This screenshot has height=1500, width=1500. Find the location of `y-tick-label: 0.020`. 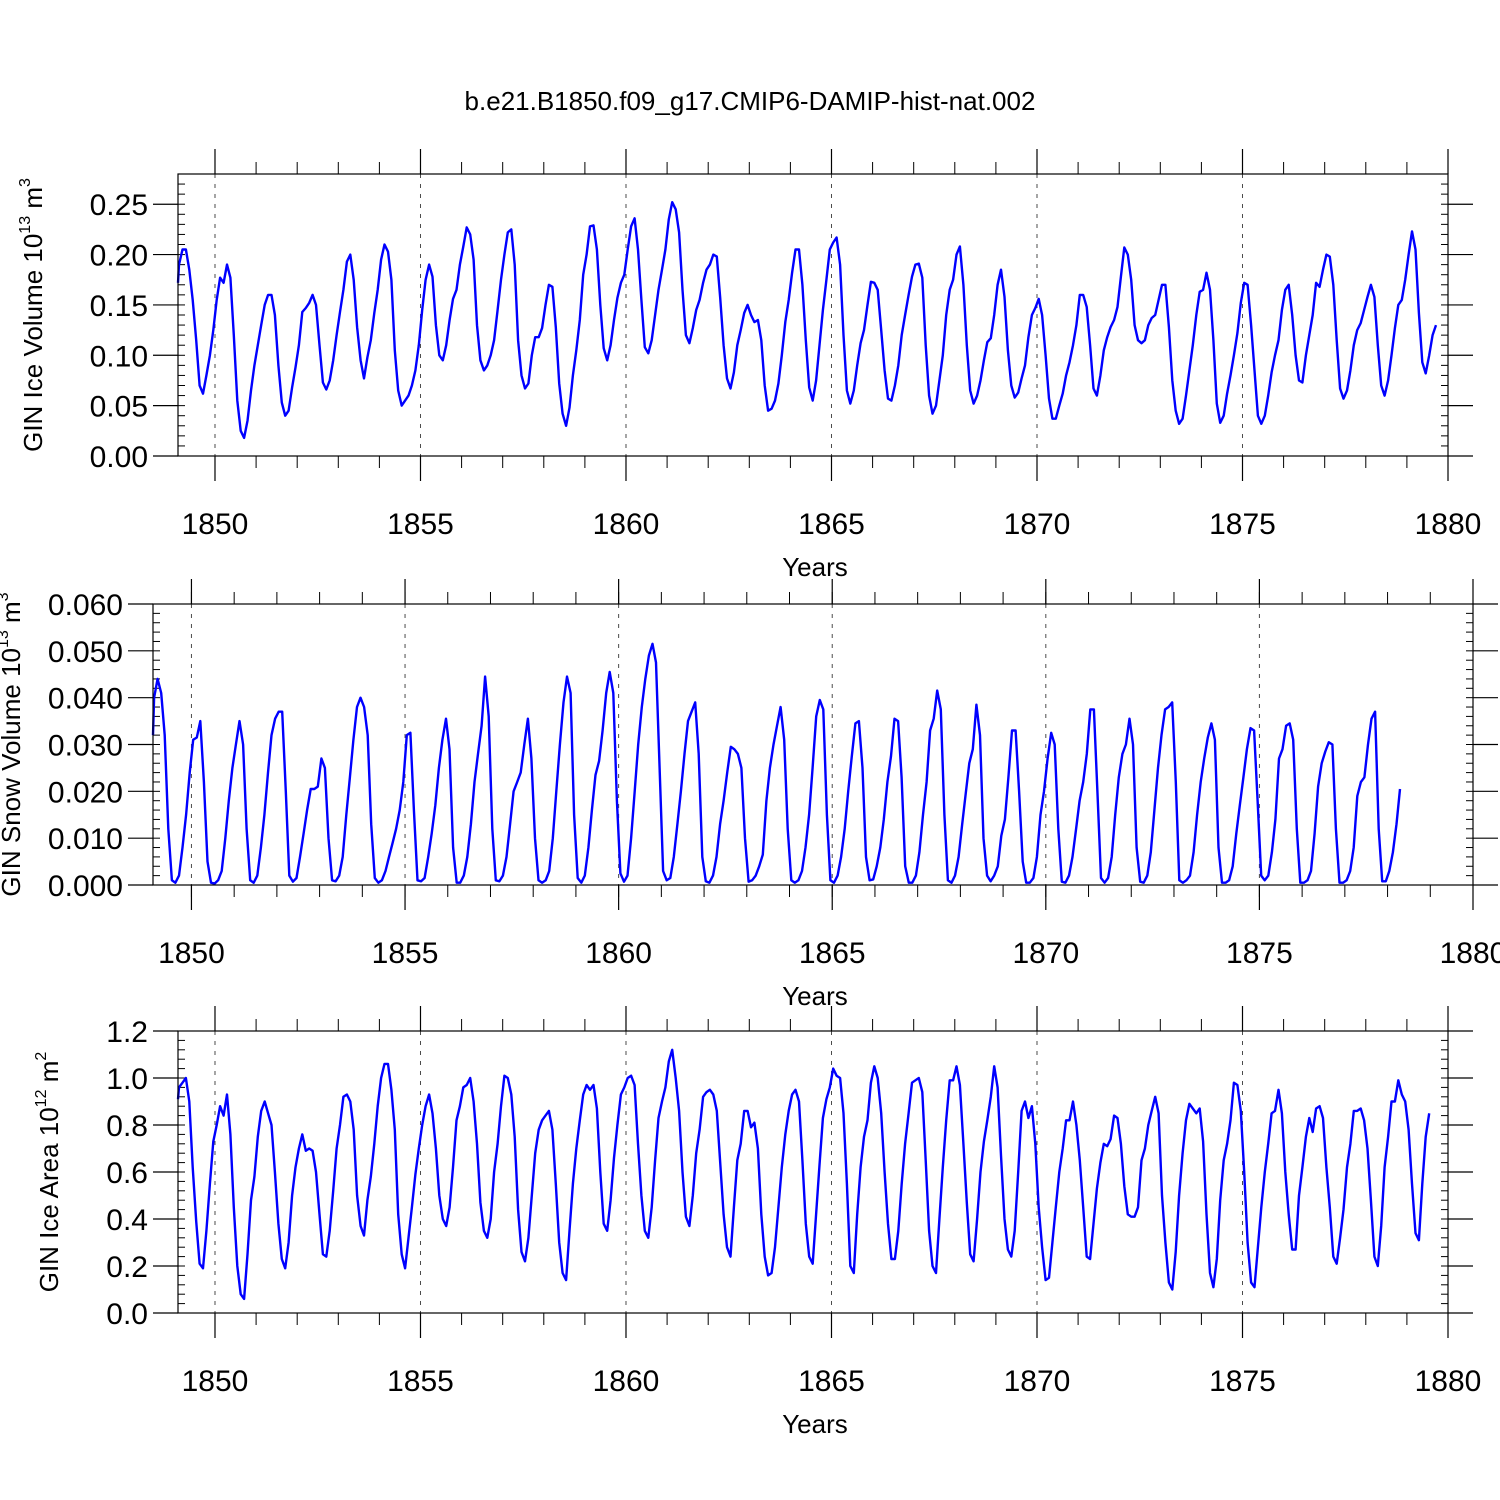

y-tick-label: 0.020 is located at coordinates (85, 792).